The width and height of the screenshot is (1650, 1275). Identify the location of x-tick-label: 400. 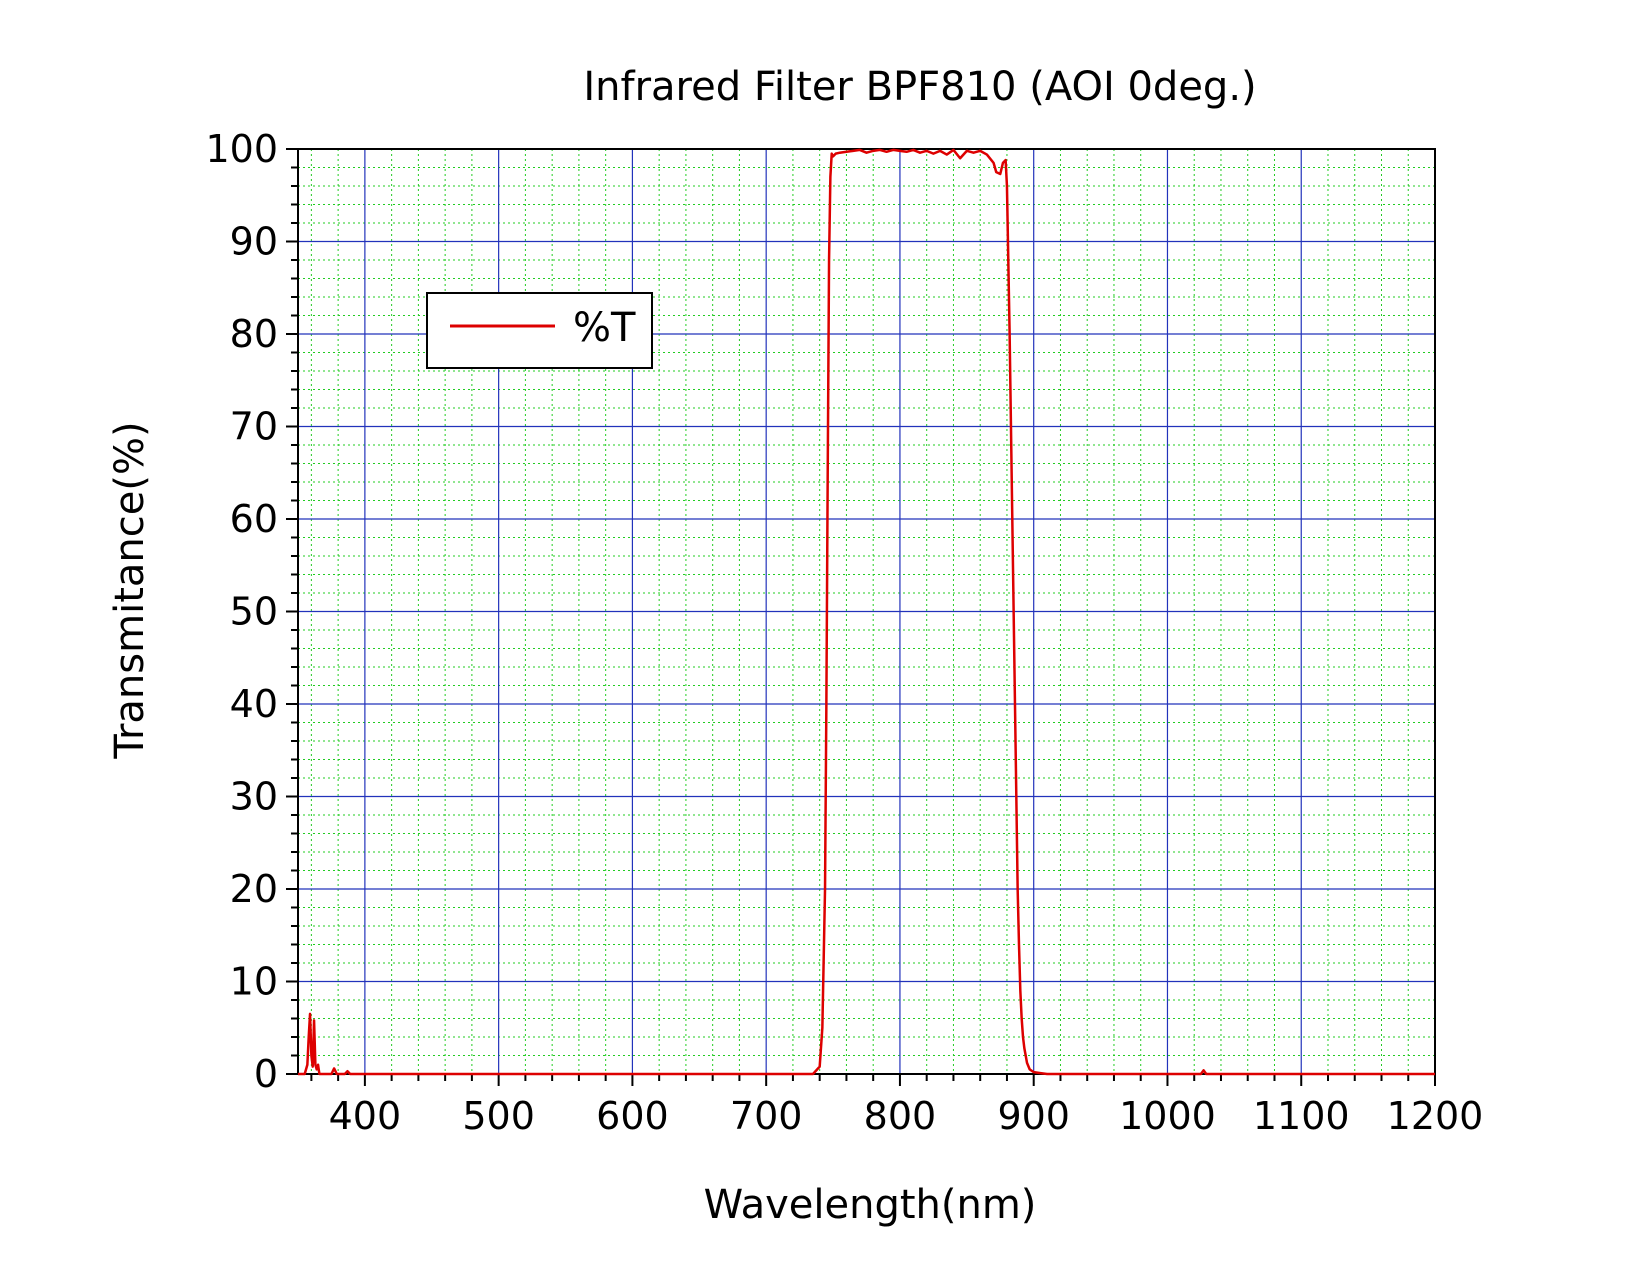
(365, 1116).